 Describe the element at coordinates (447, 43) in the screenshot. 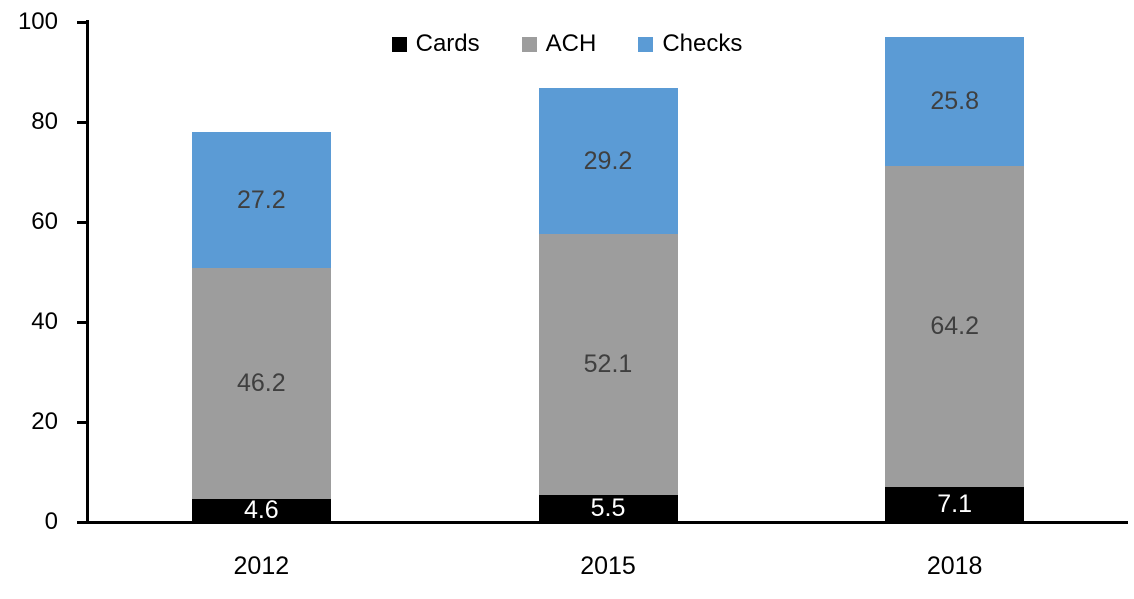

I see `legend-label: Cards` at that location.